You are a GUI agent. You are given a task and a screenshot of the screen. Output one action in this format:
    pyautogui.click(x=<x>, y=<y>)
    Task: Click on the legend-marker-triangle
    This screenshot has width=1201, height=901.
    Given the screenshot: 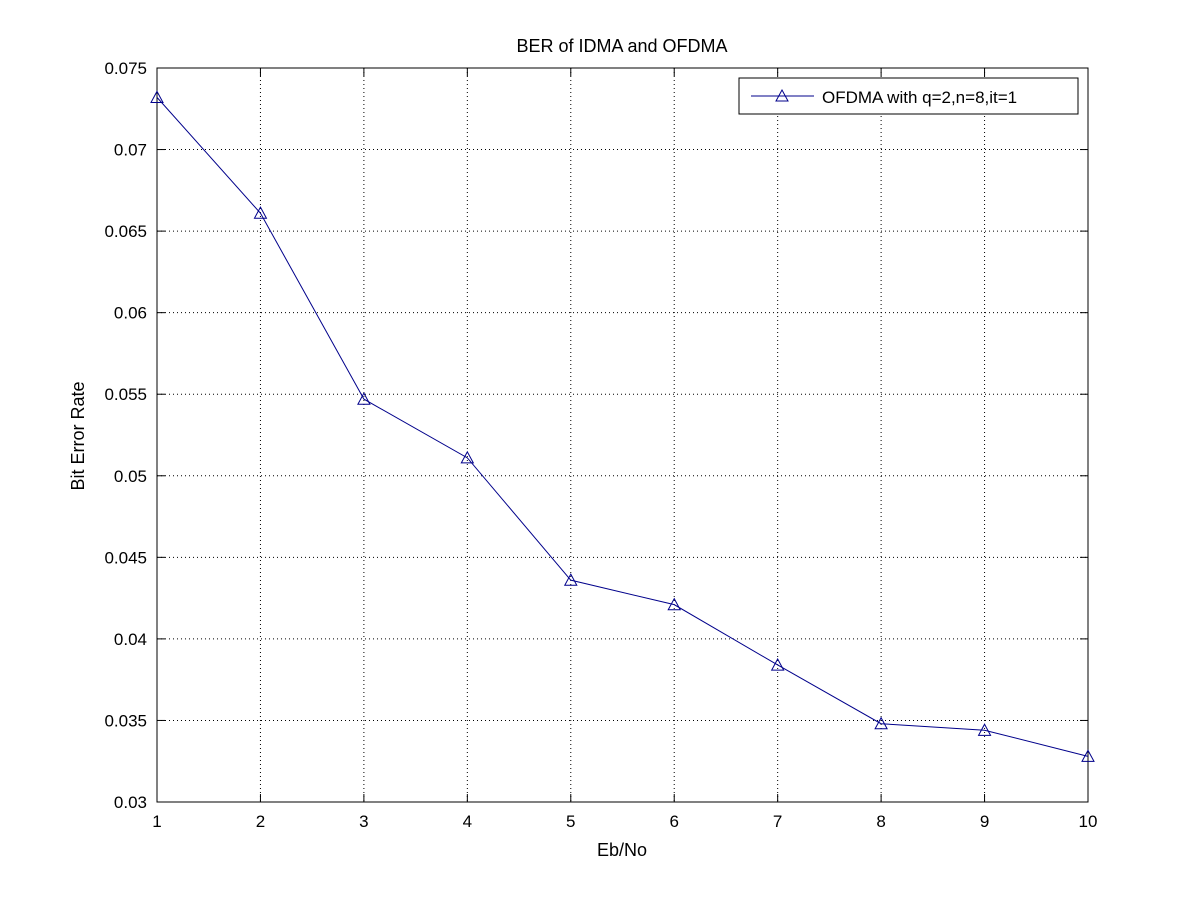 What is the action you would take?
    pyautogui.click(x=782, y=95)
    